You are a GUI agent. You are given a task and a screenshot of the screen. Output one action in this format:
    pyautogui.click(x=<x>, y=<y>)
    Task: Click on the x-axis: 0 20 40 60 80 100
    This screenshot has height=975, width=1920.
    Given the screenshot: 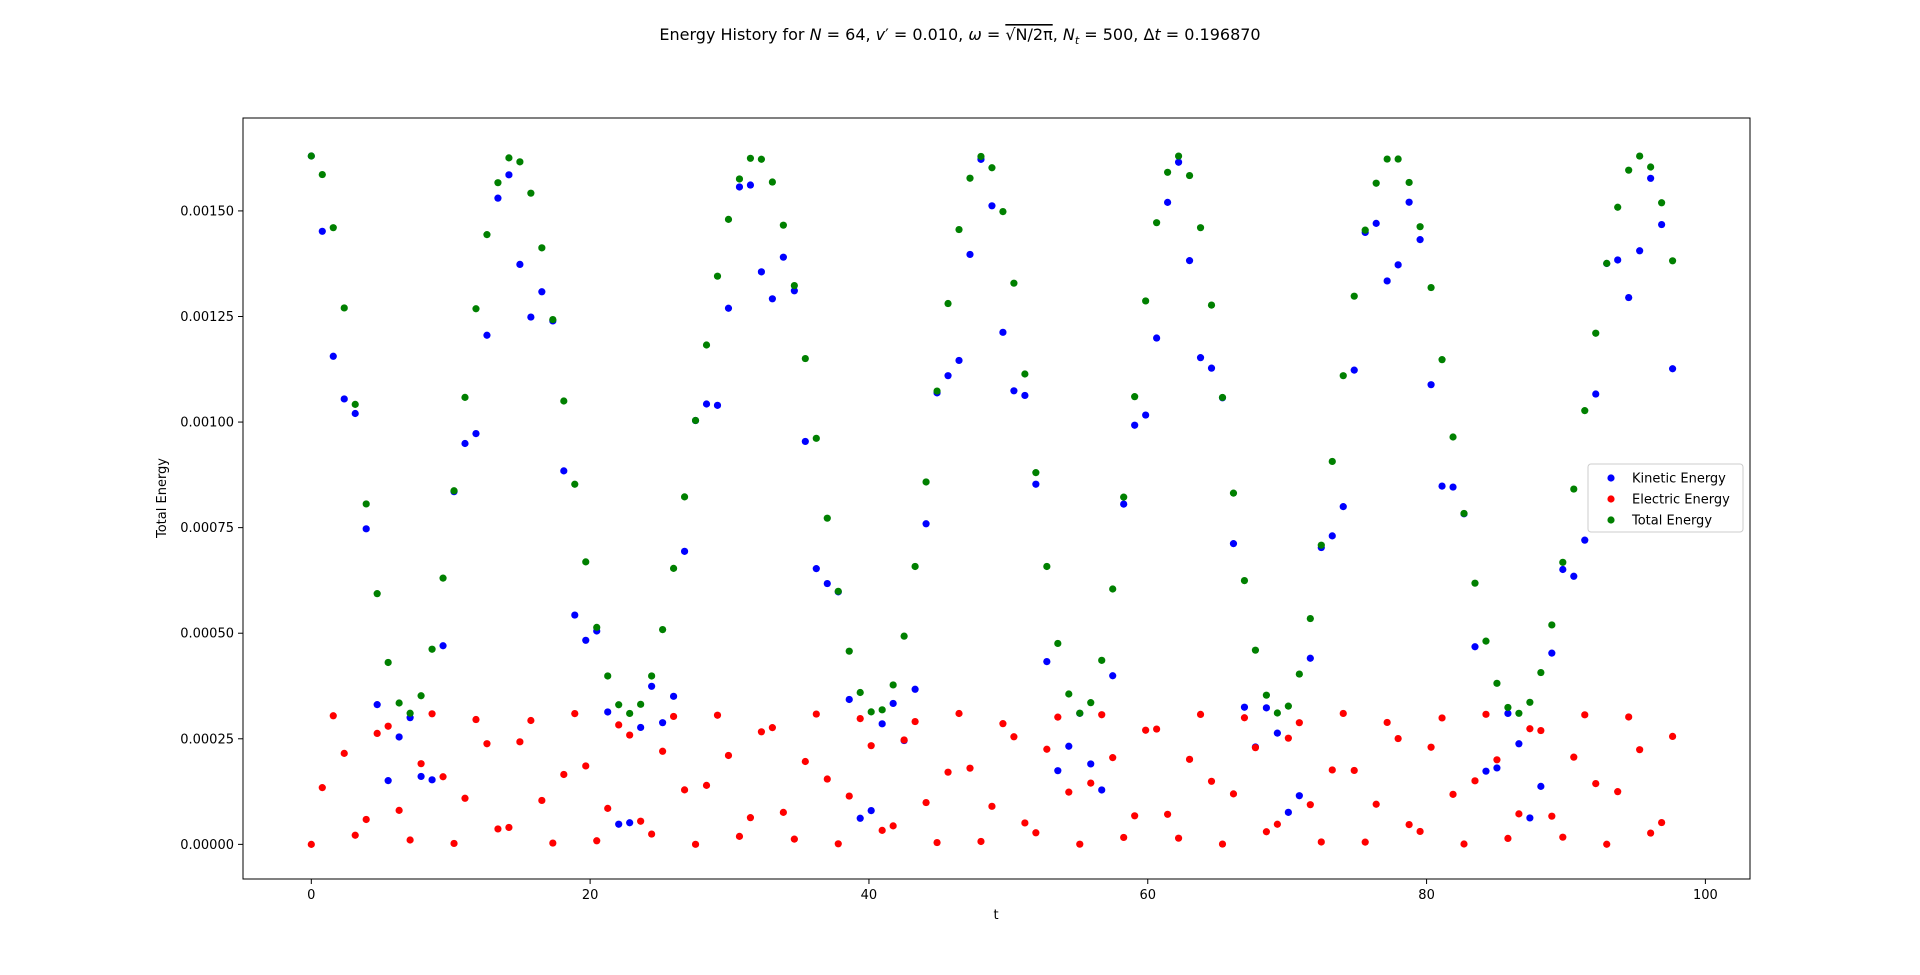 What is the action you would take?
    pyautogui.click(x=1012, y=891)
    